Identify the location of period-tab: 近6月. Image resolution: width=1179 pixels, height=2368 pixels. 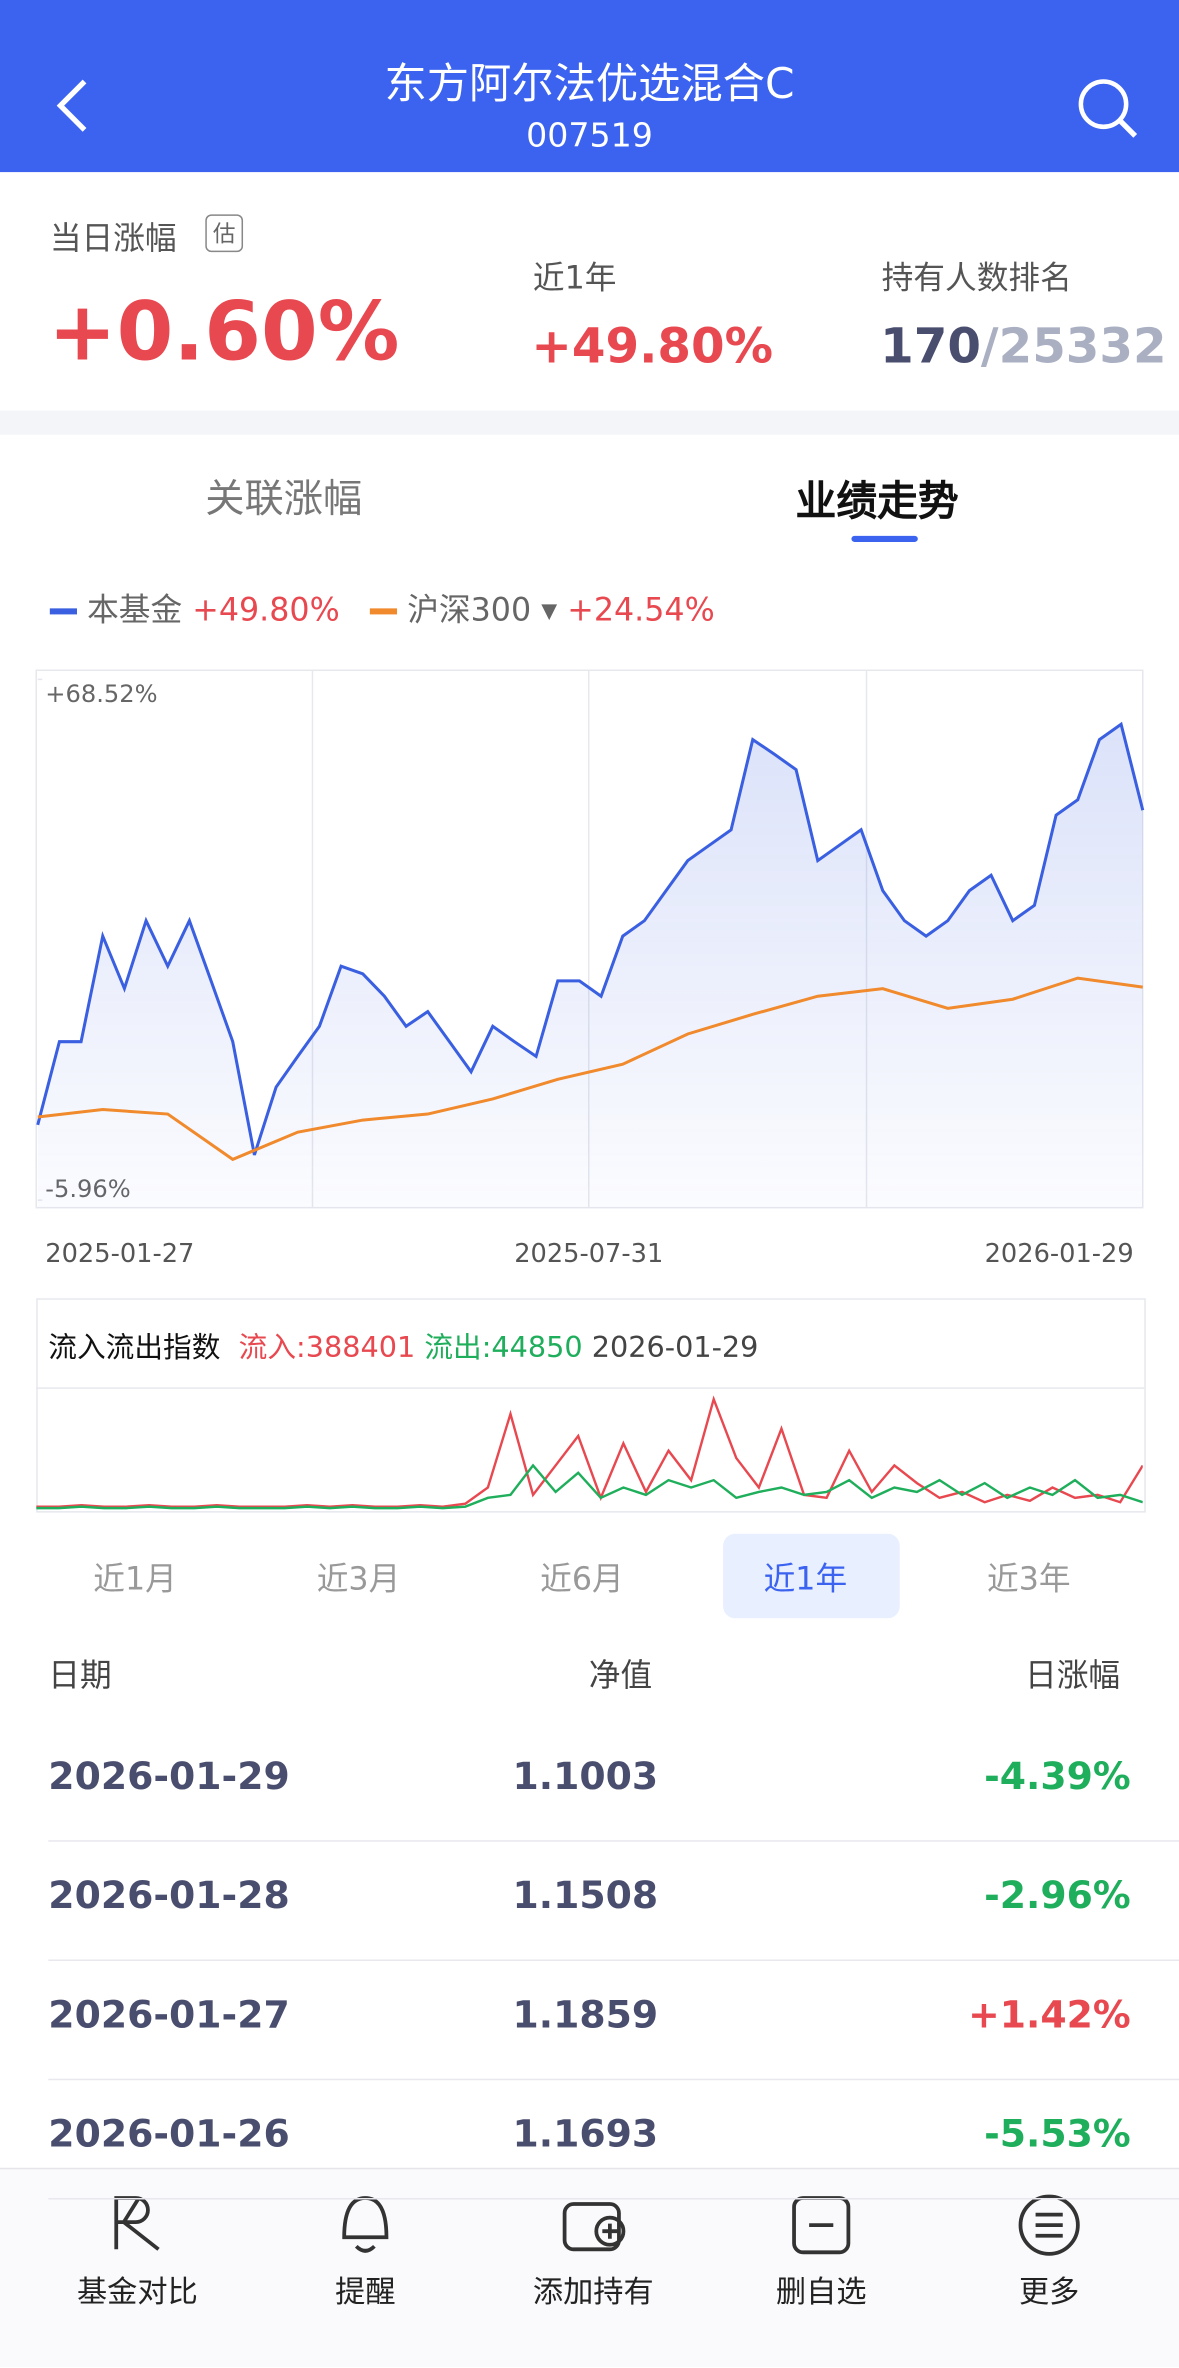
(582, 1579).